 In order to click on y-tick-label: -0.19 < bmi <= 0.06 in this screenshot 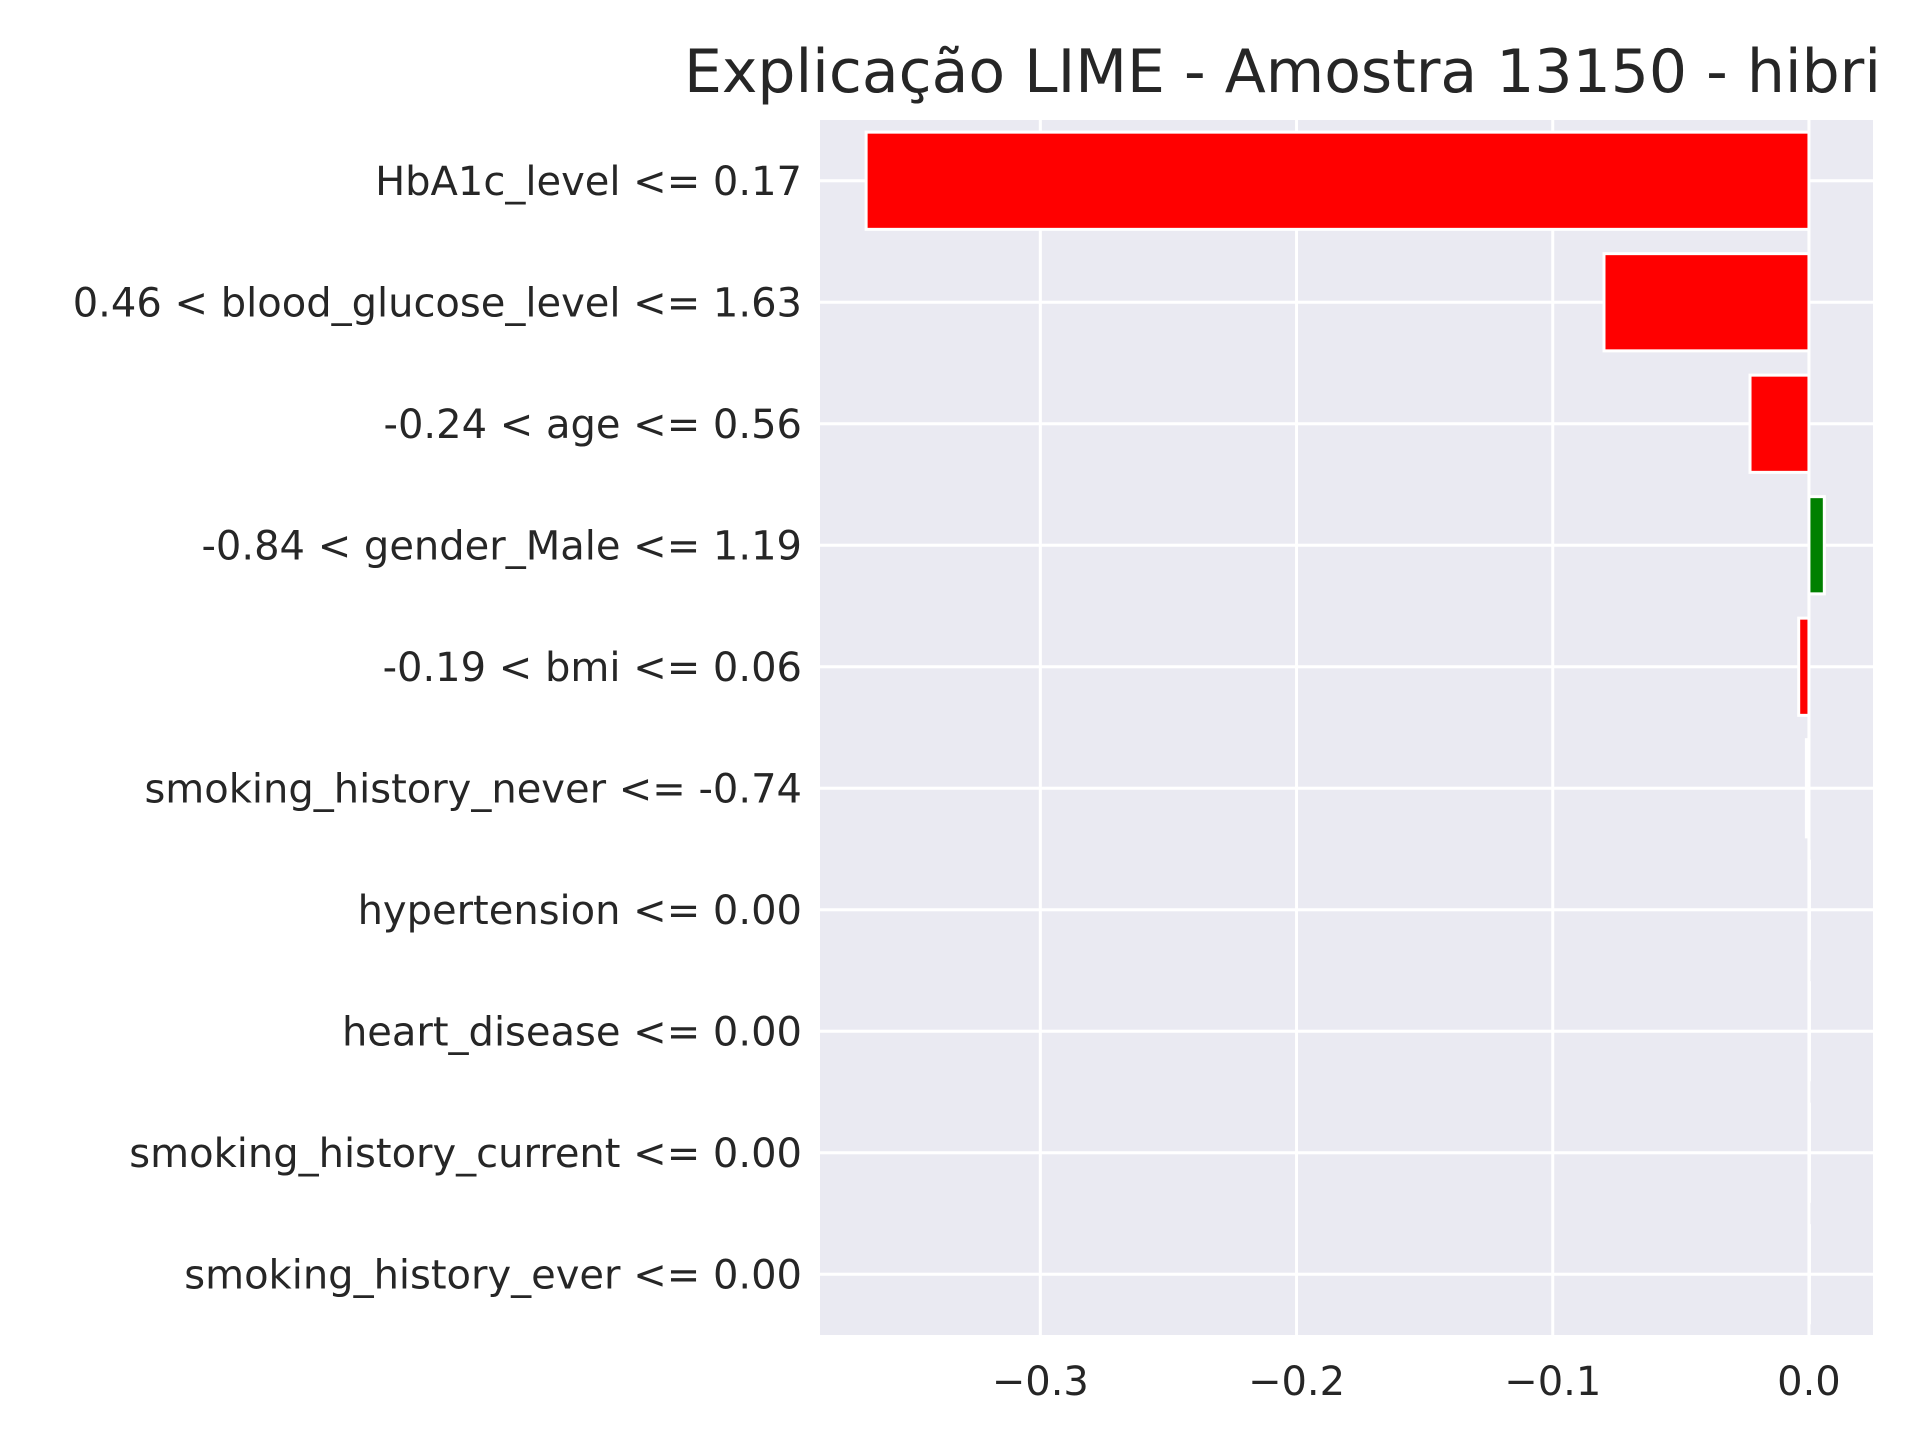, I will do `click(592, 668)`.